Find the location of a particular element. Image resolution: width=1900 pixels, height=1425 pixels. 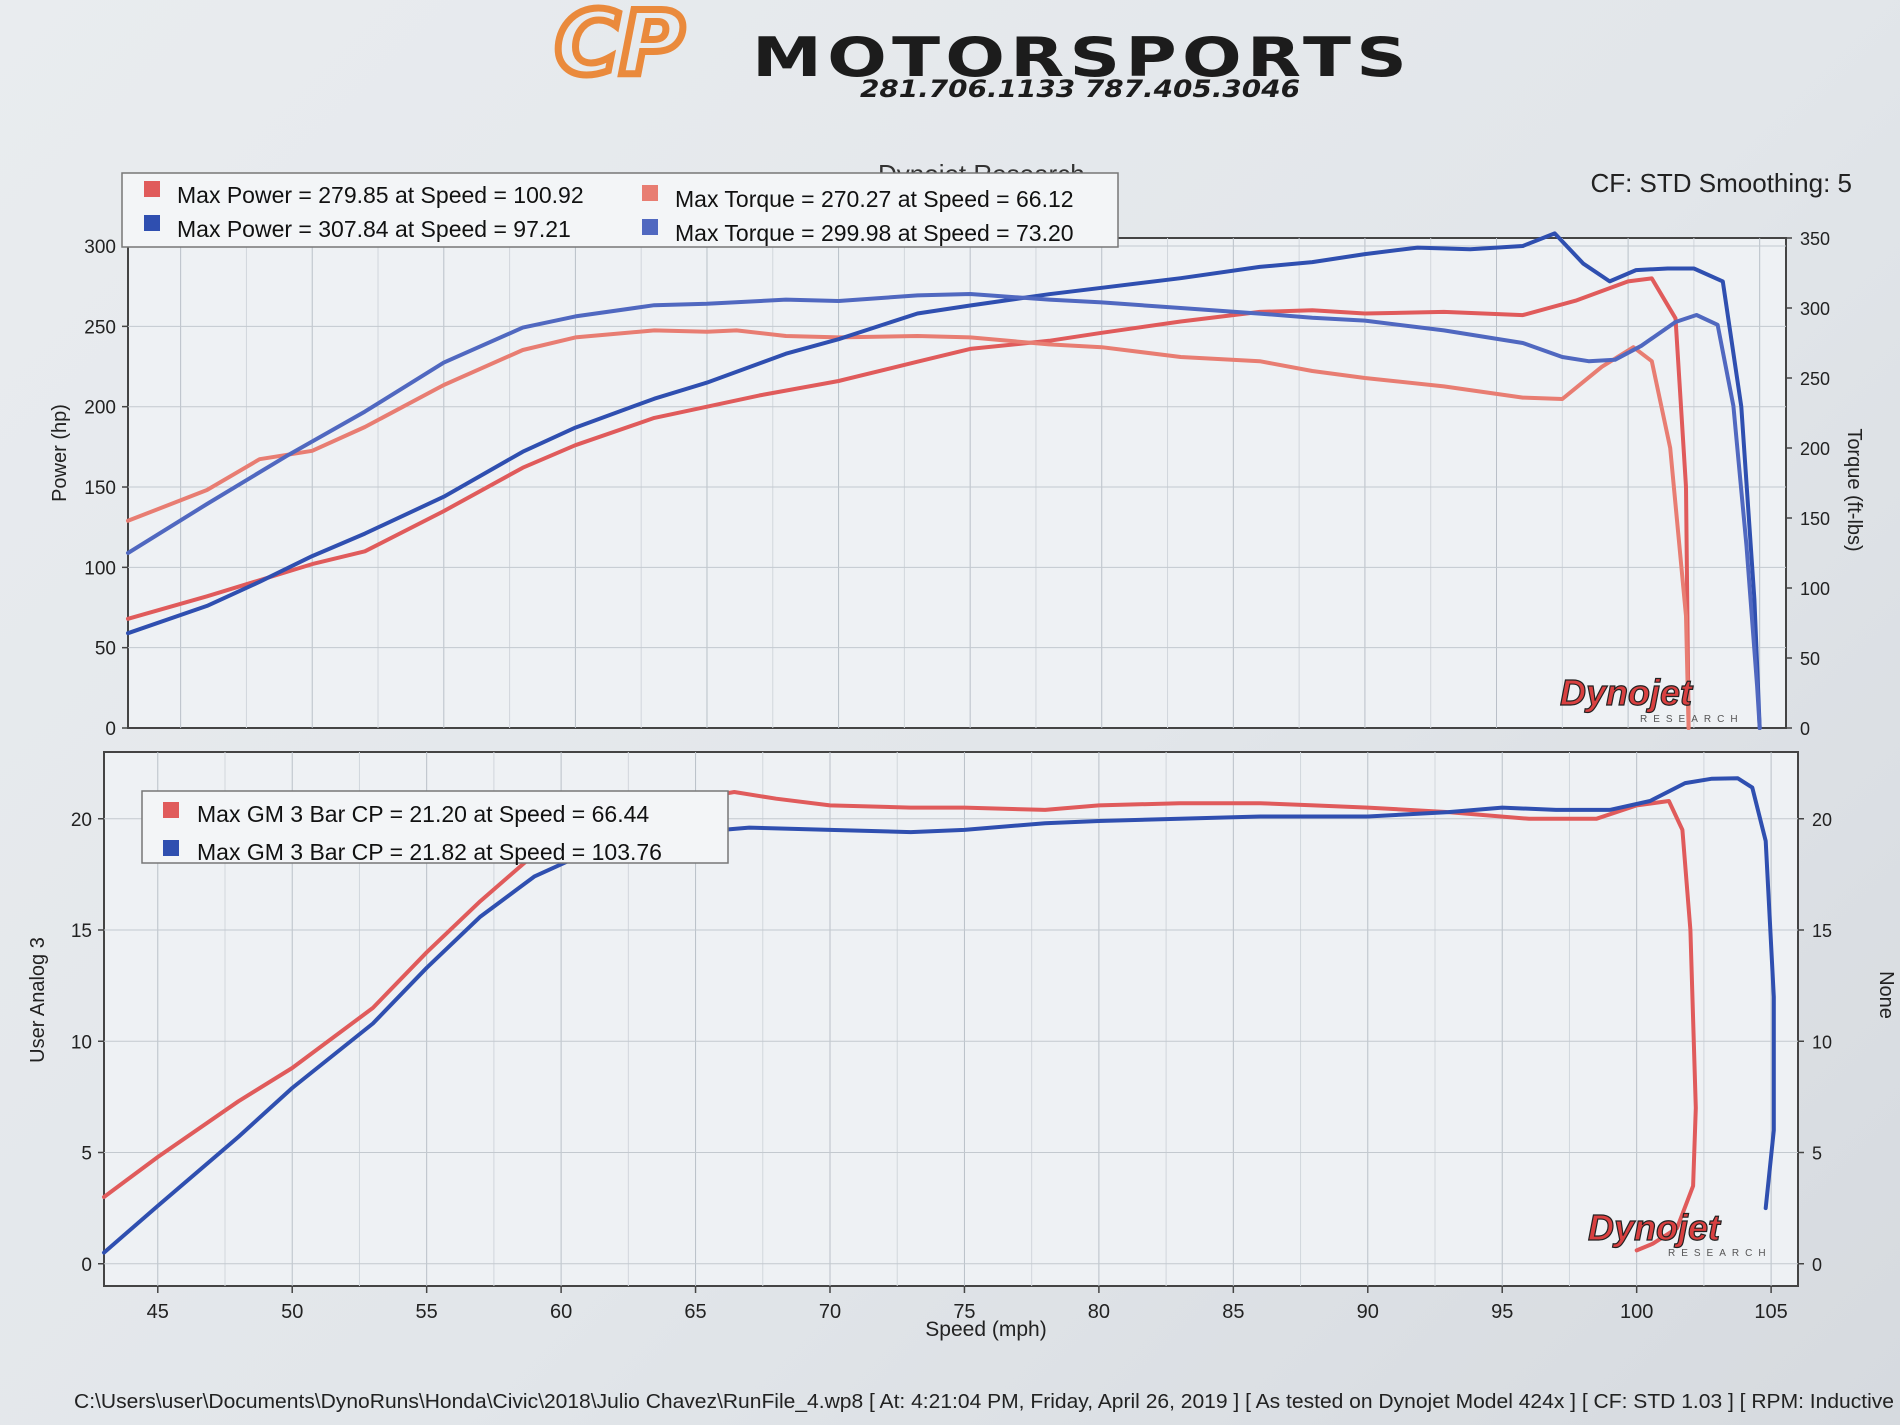

y-right-tick-label: 20 is located at coordinates (1822, 820).